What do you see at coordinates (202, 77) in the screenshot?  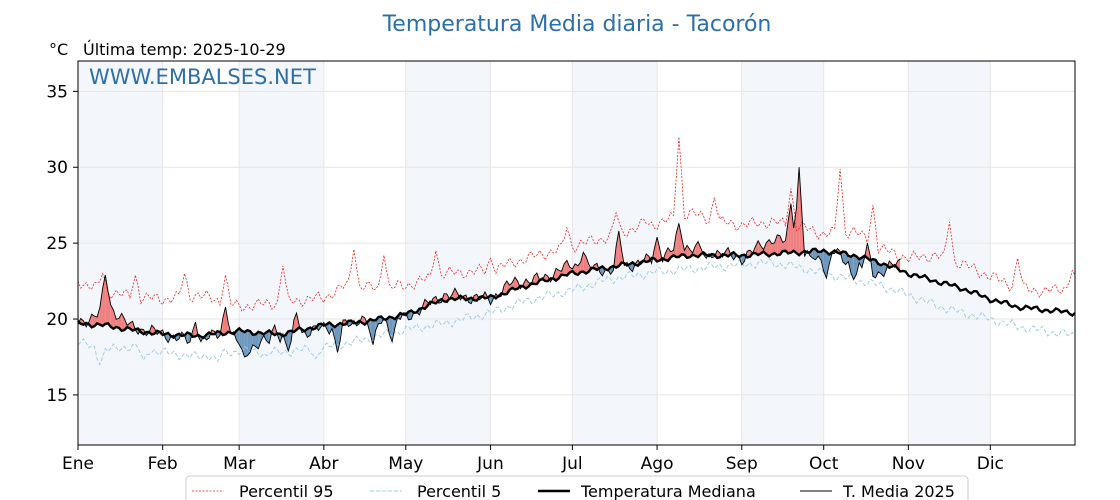 I see `watermark: WWW.EMBALSES.NET` at bounding box center [202, 77].